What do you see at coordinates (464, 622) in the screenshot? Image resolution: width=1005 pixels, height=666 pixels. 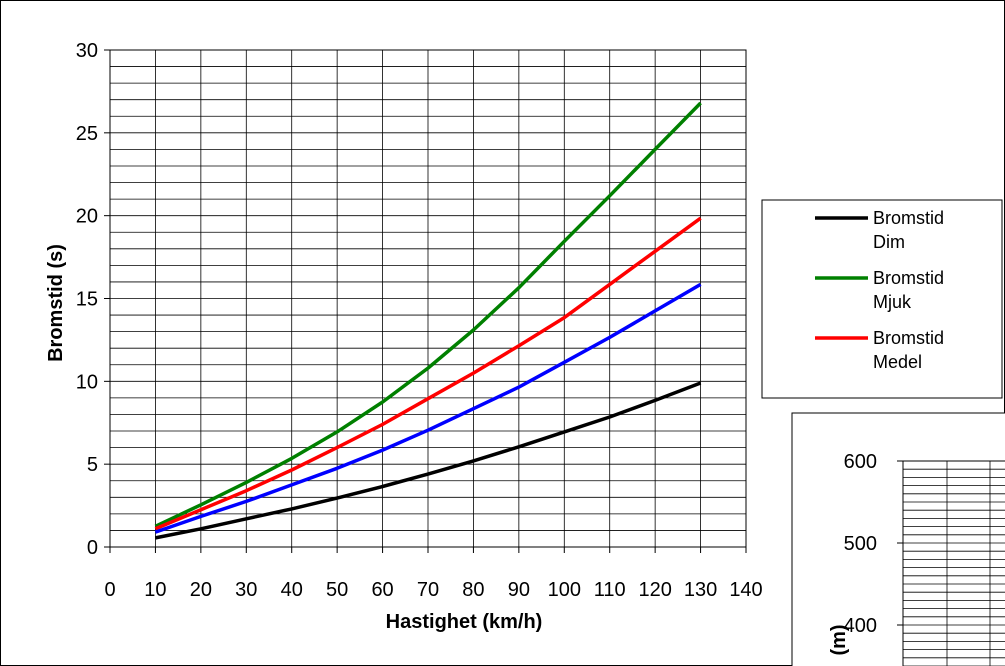 I see `x-axis-title: Hastighet (km/h)` at bounding box center [464, 622].